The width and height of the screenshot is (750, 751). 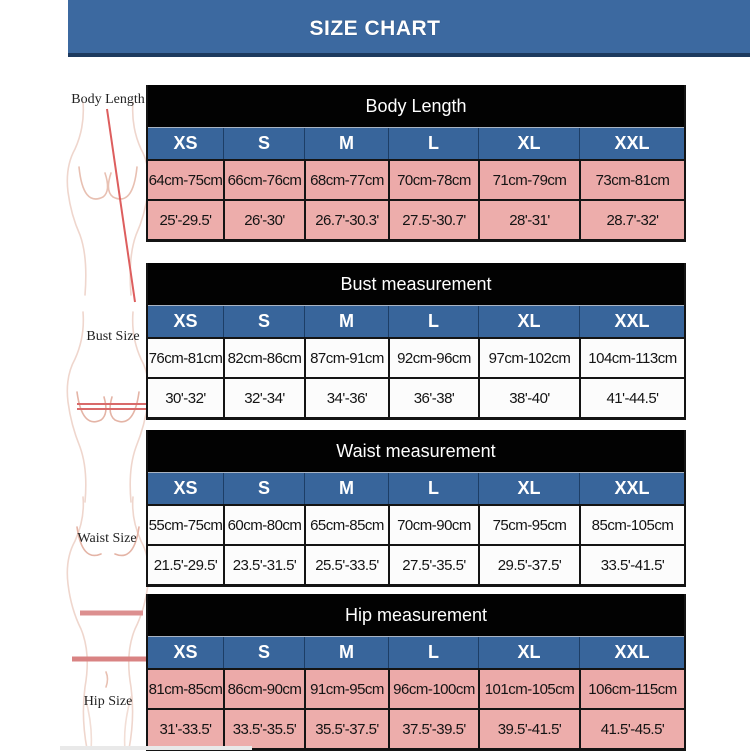 What do you see at coordinates (528, 397) in the screenshot?
I see `inch-value-cell: 38'-40'` at bounding box center [528, 397].